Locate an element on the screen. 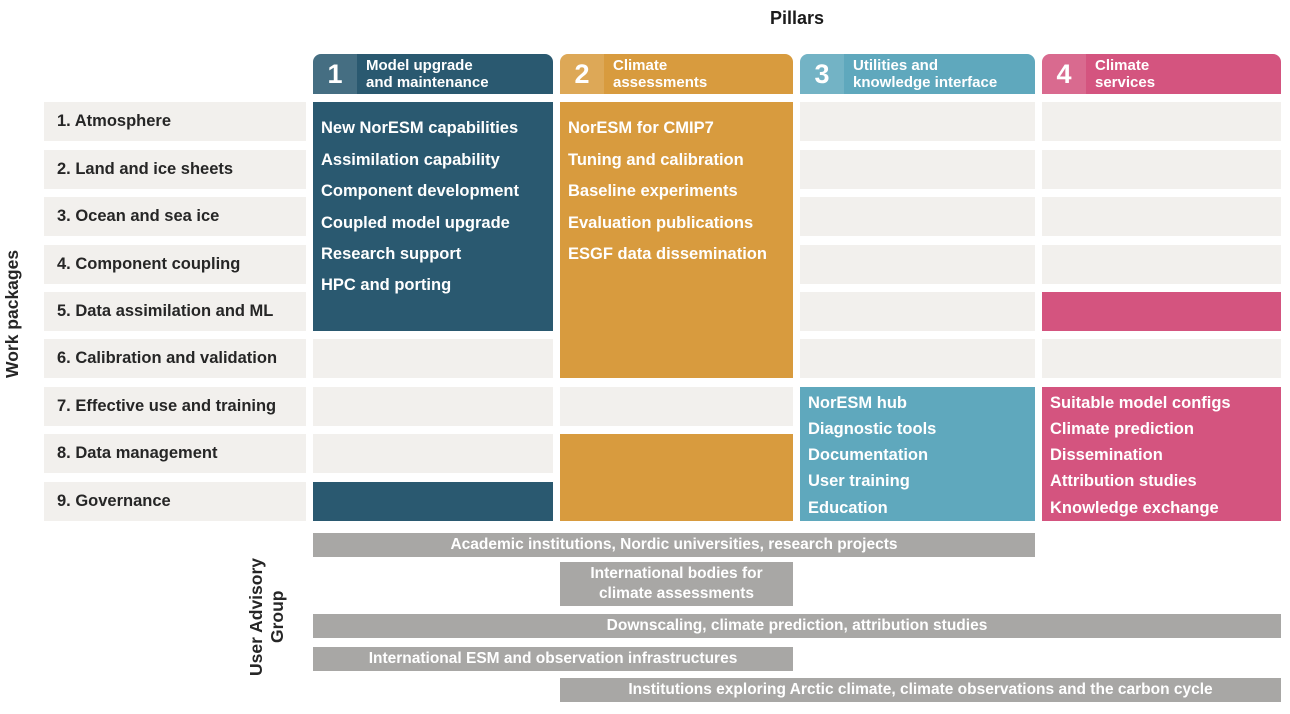 Image resolution: width=1290 pixels, height=714 pixels. pillar-header-4: 4 Climate services is located at coordinates (1161, 74).